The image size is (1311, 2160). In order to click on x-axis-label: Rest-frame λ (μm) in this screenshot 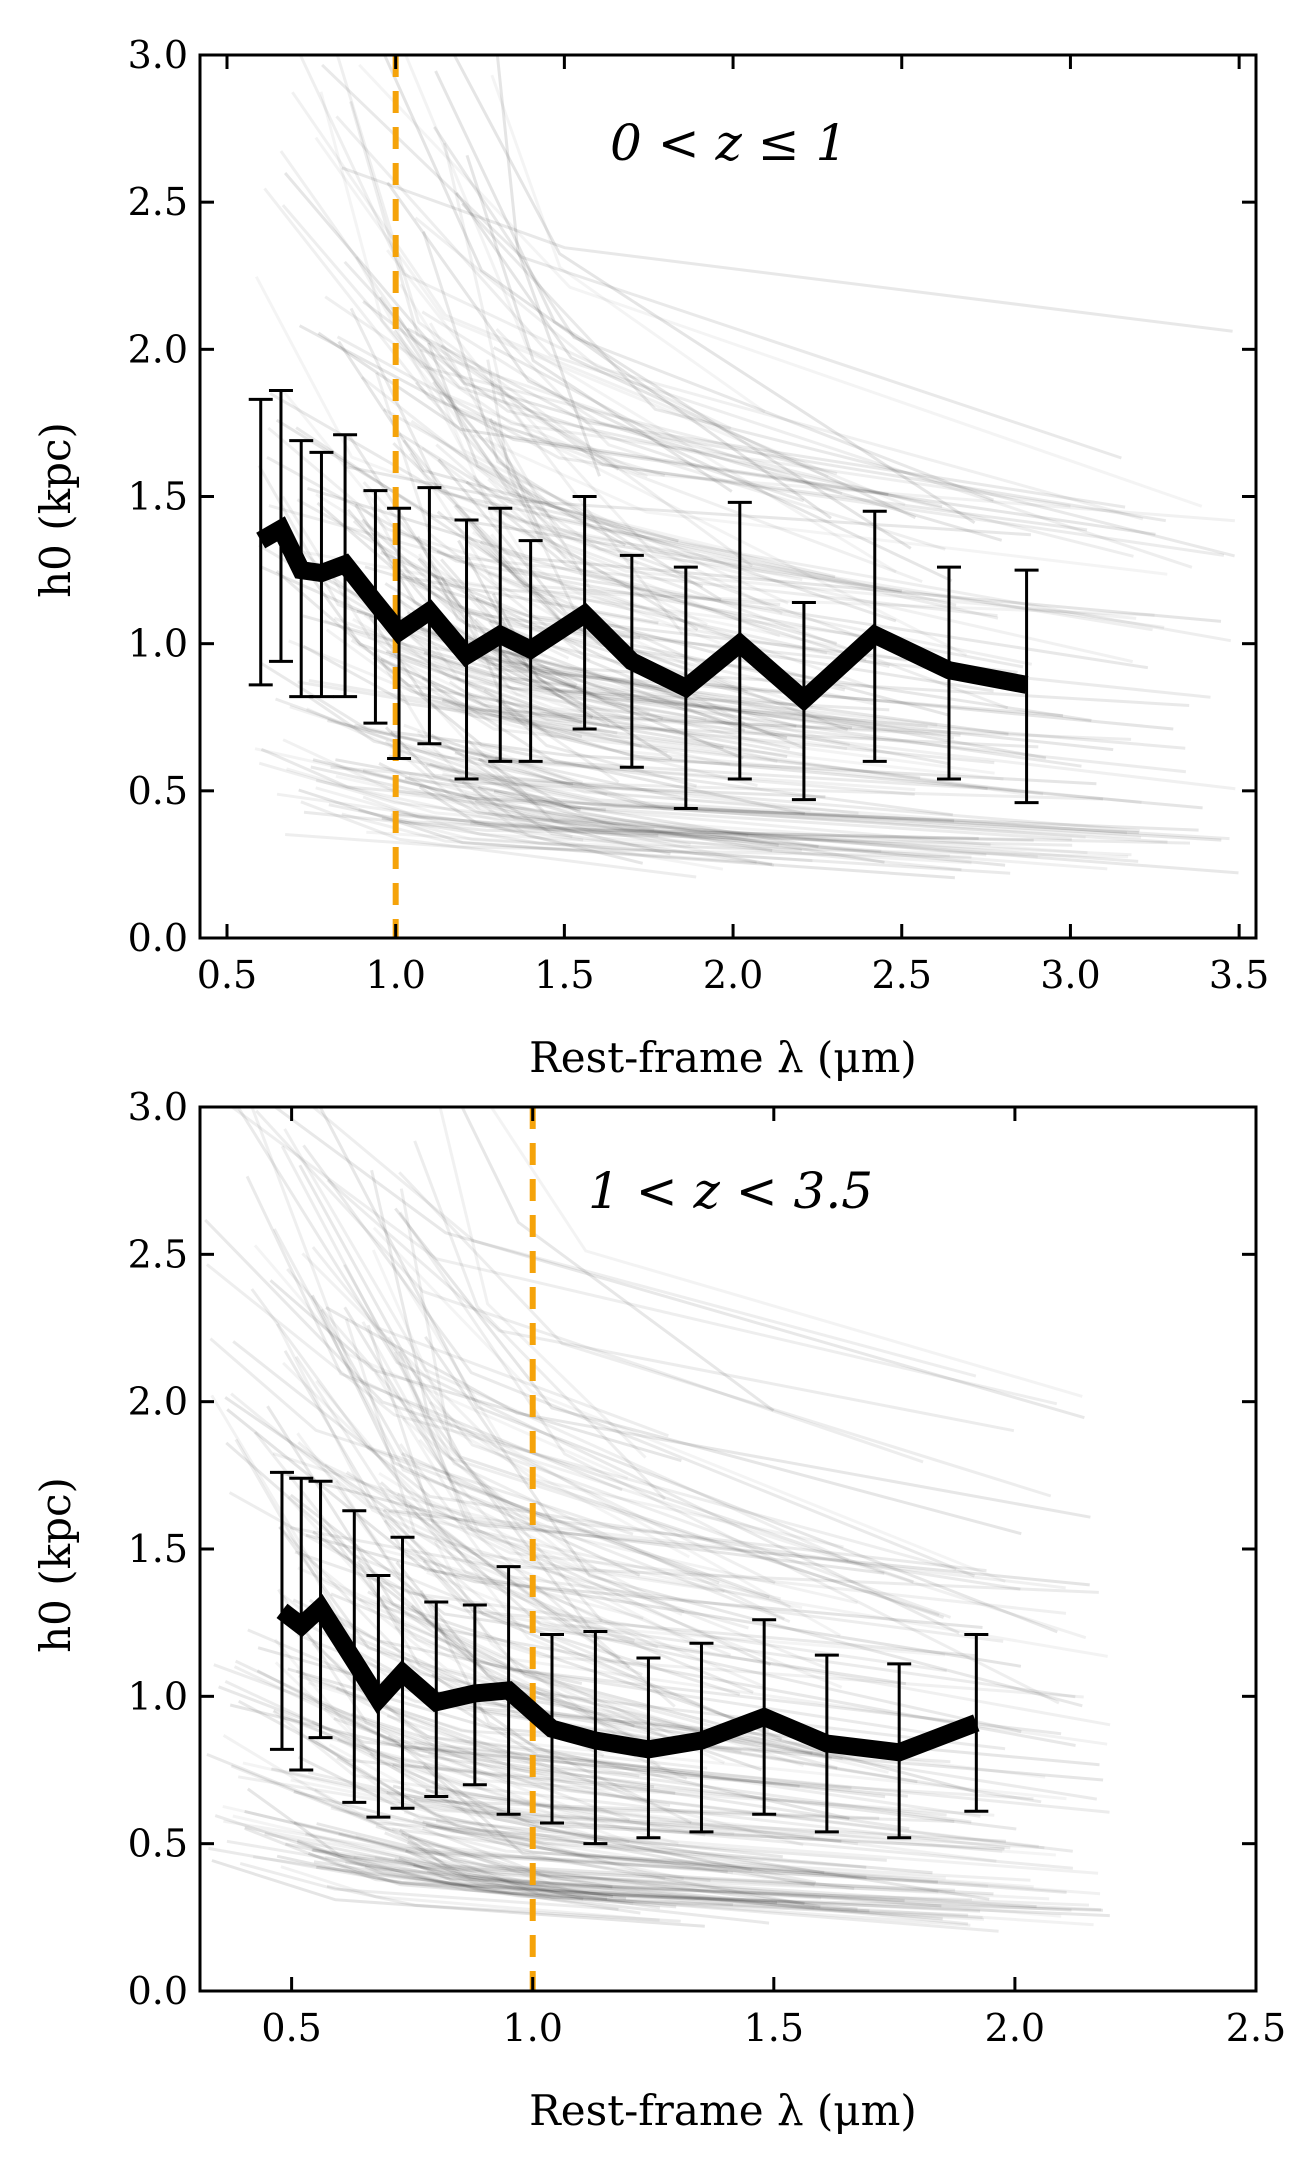, I will do `click(723, 2110)`.